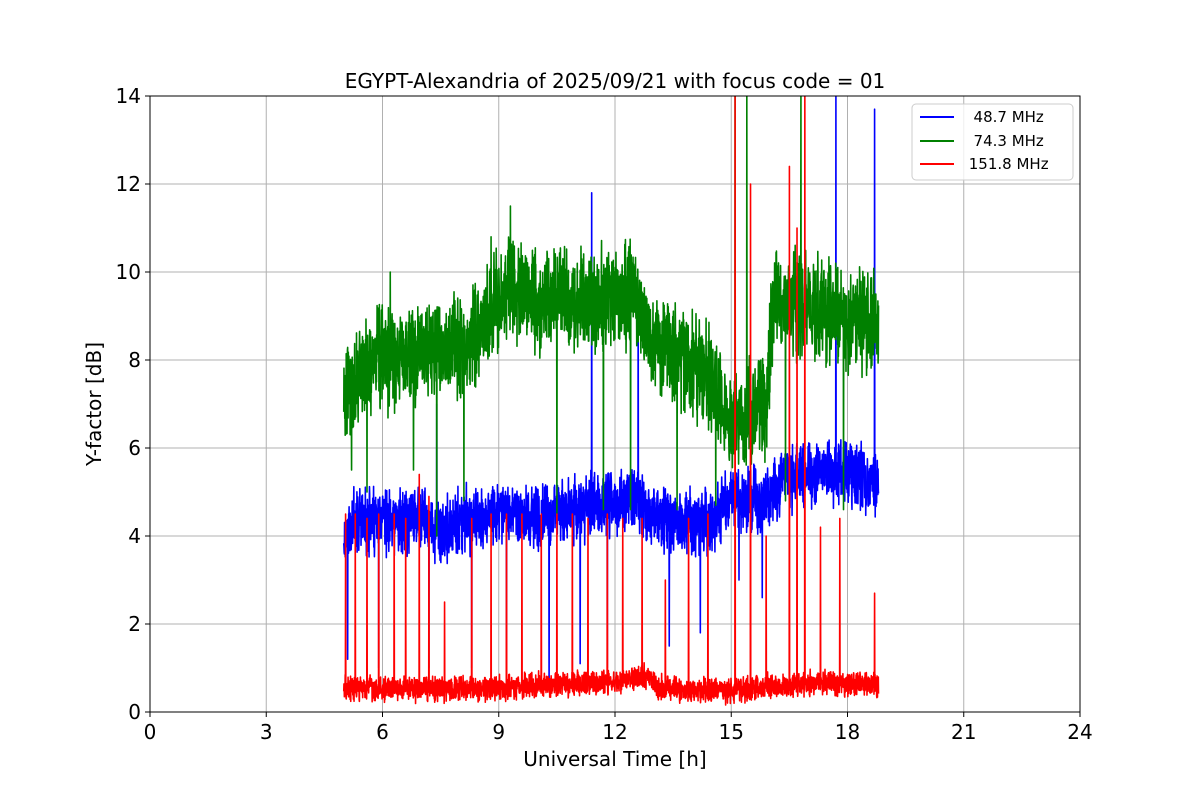 The width and height of the screenshot is (1200, 800). What do you see at coordinates (134, 712) in the screenshot?
I see `y-tick-label: 0` at bounding box center [134, 712].